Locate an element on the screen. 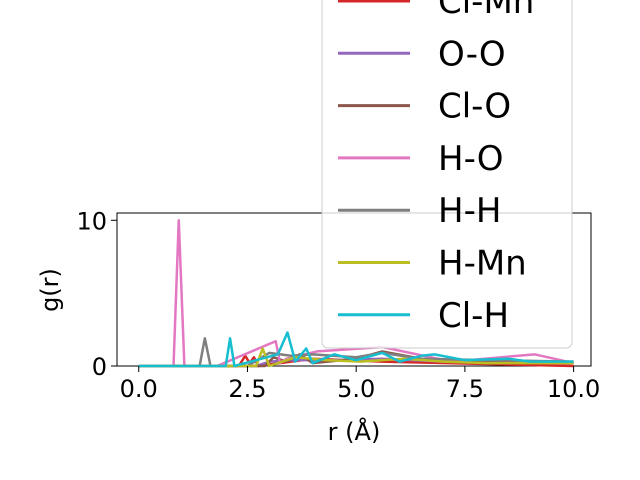 The image size is (640, 480). y-axis: 0 10 is located at coordinates (96, 294).